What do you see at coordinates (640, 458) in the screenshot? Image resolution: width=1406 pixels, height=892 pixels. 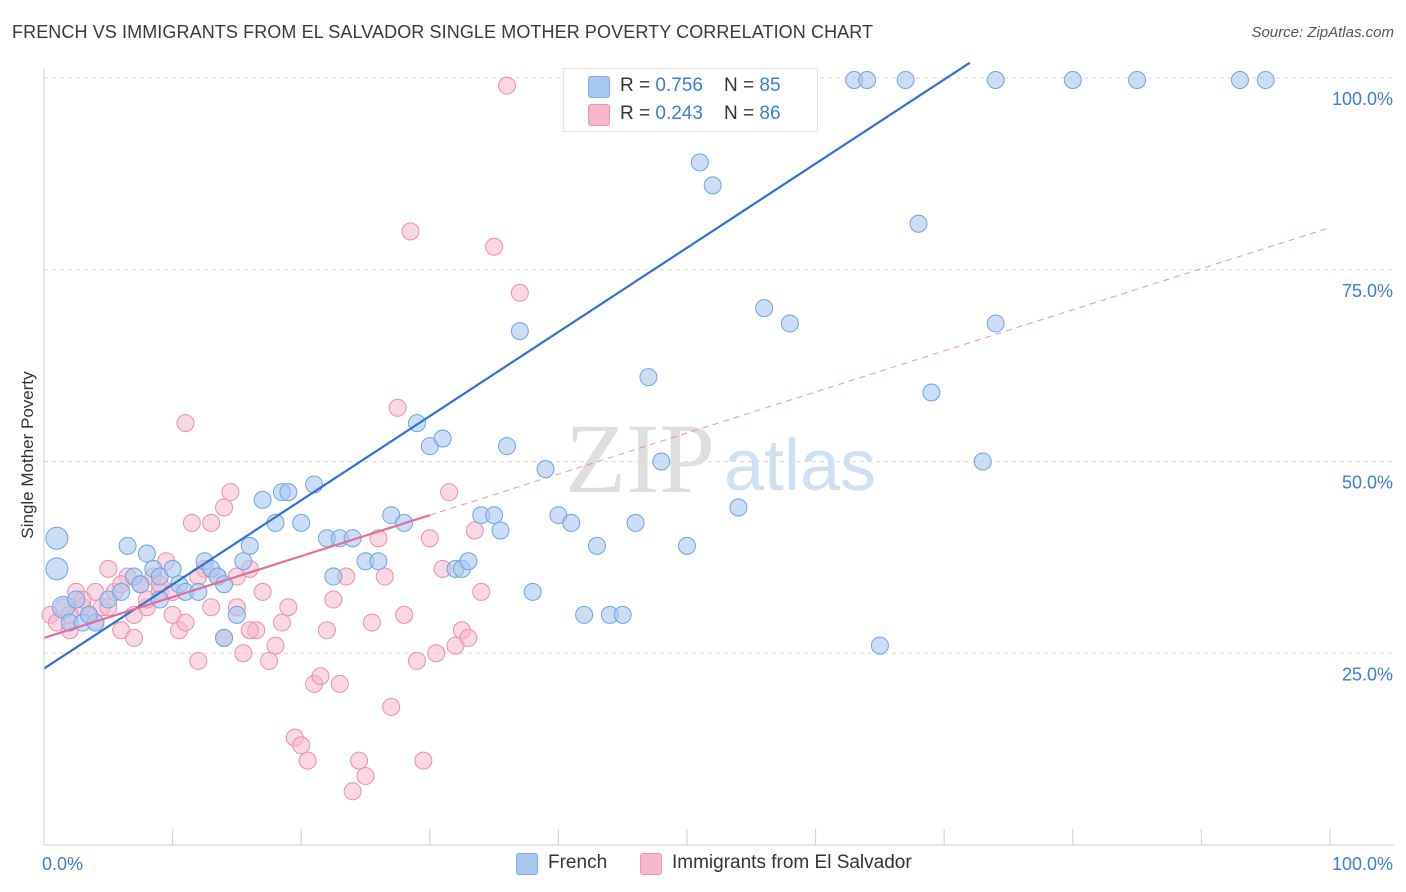 I see `watermark-zip: ZIP` at bounding box center [640, 458].